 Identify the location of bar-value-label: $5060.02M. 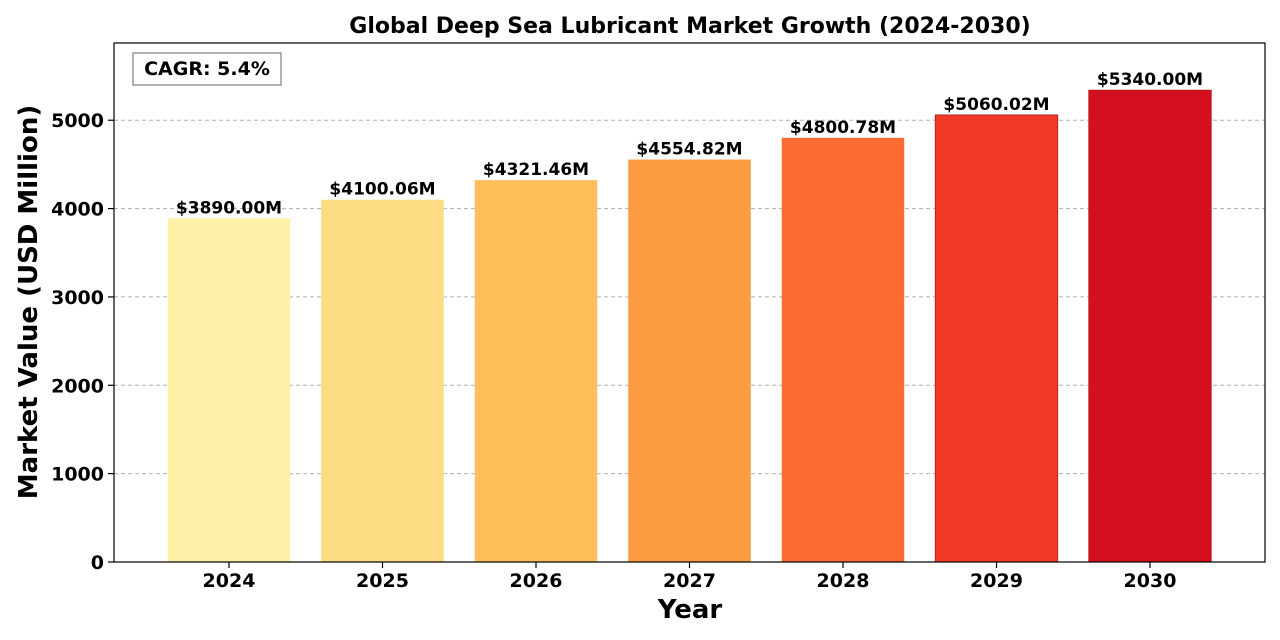
(996, 105).